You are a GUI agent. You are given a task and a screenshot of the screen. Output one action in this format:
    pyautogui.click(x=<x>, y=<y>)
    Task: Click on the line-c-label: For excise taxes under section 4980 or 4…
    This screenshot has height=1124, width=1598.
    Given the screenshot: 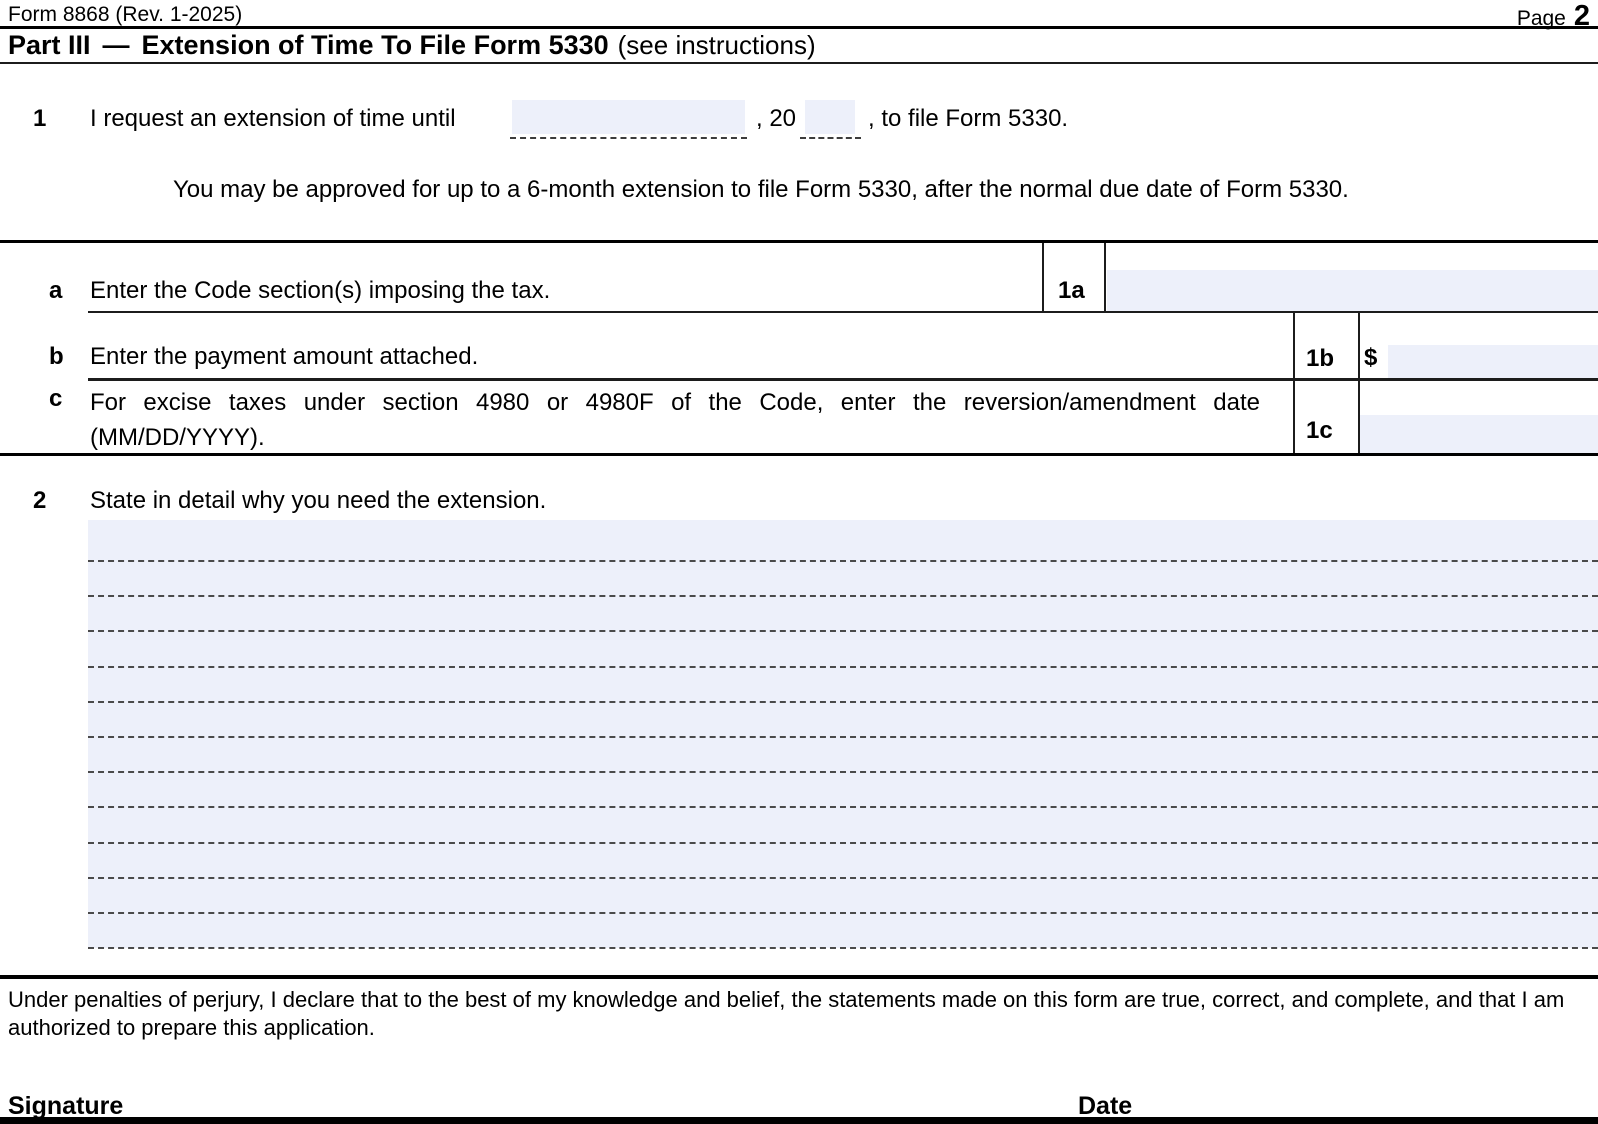 What is the action you would take?
    pyautogui.click(x=675, y=420)
    